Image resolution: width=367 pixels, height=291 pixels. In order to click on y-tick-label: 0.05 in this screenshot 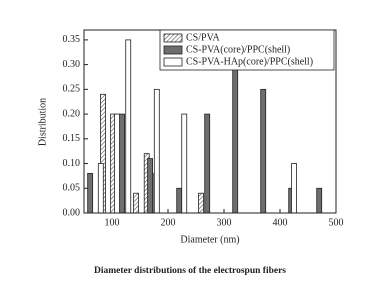, I will do `click(72, 188)`.